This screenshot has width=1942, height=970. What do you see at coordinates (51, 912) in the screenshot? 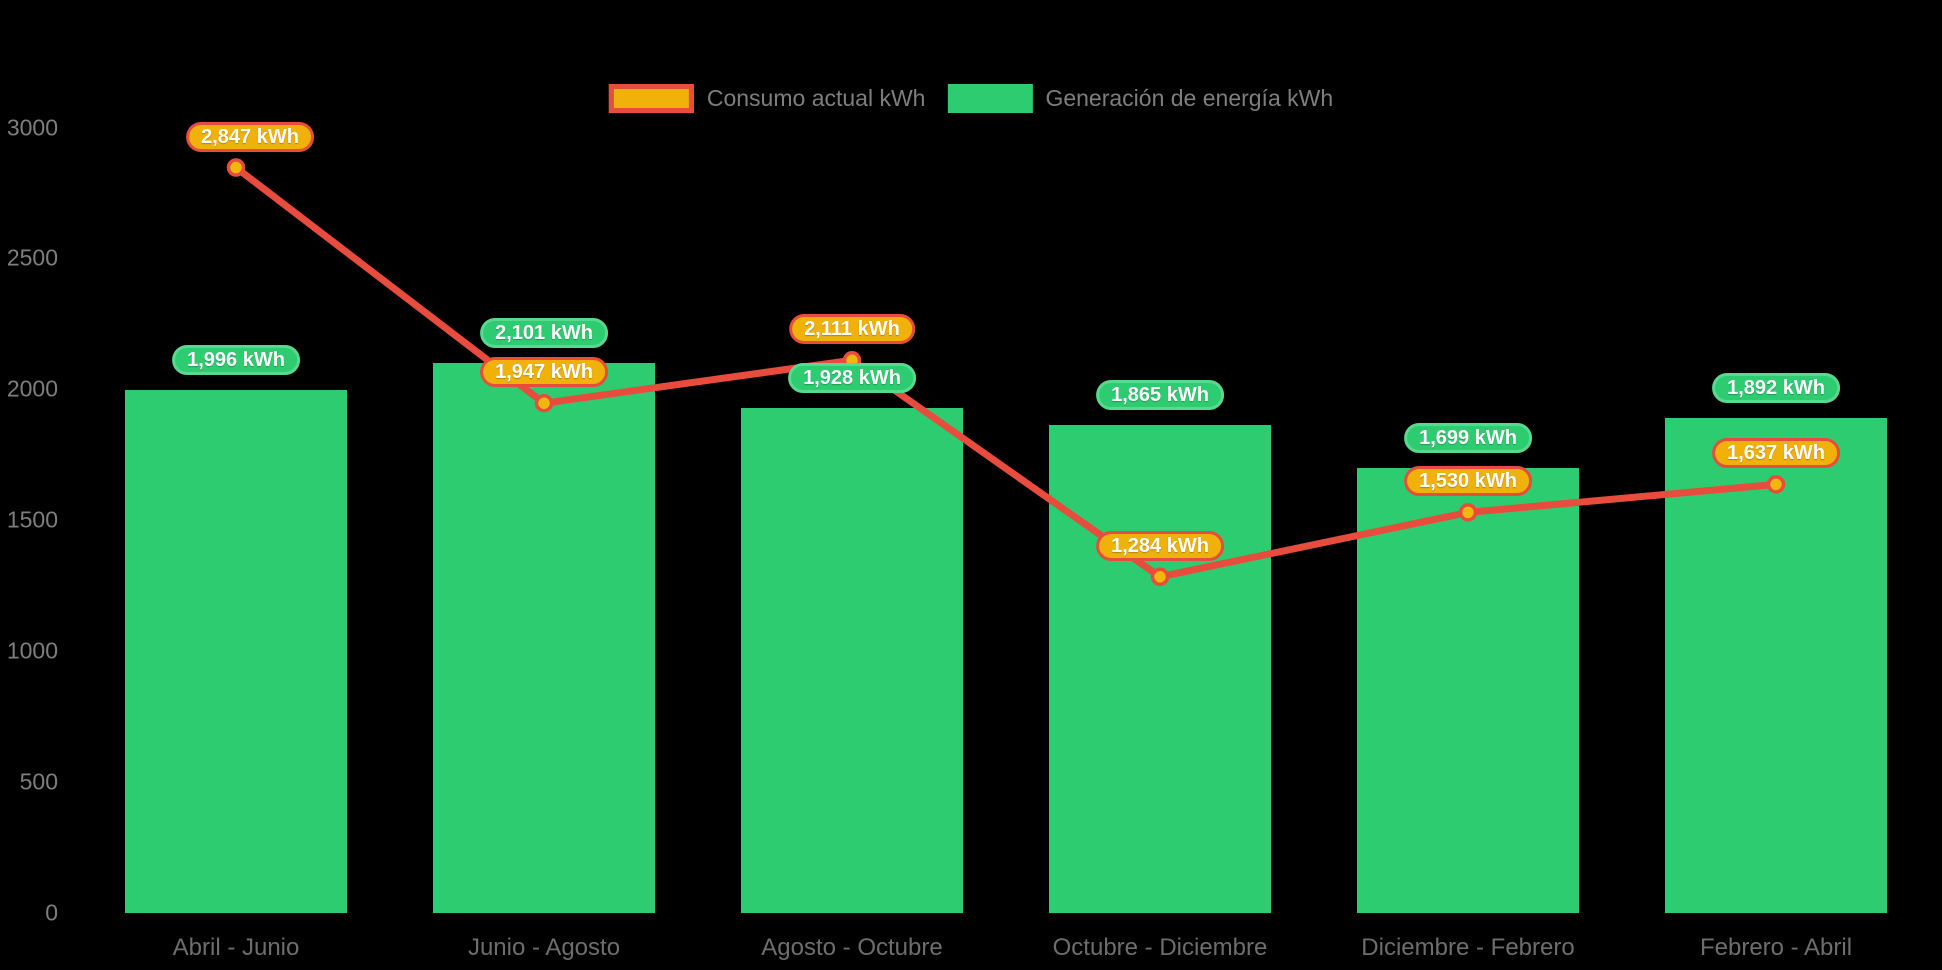
I see `y-tick-label: 0` at bounding box center [51, 912].